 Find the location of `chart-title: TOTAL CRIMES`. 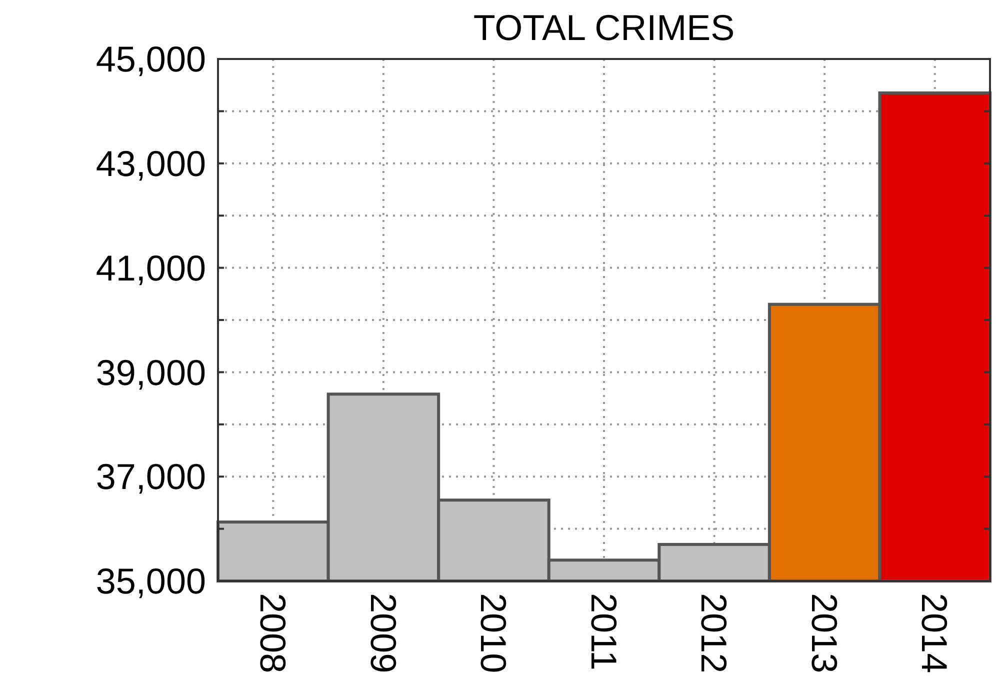

chart-title: TOTAL CRIMES is located at coordinates (604, 27).